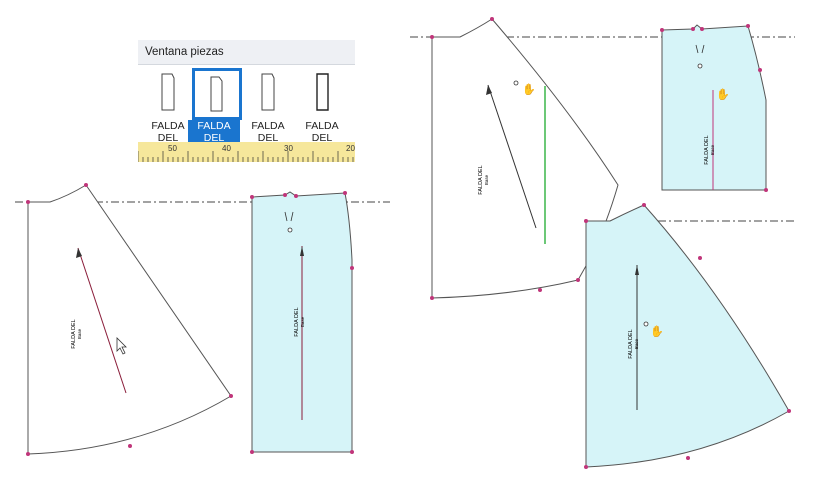 Image resolution: width=813 pixels, height=477 pixels. What do you see at coordinates (288, 148) in the screenshot?
I see `ruler-tick-label: 30` at bounding box center [288, 148].